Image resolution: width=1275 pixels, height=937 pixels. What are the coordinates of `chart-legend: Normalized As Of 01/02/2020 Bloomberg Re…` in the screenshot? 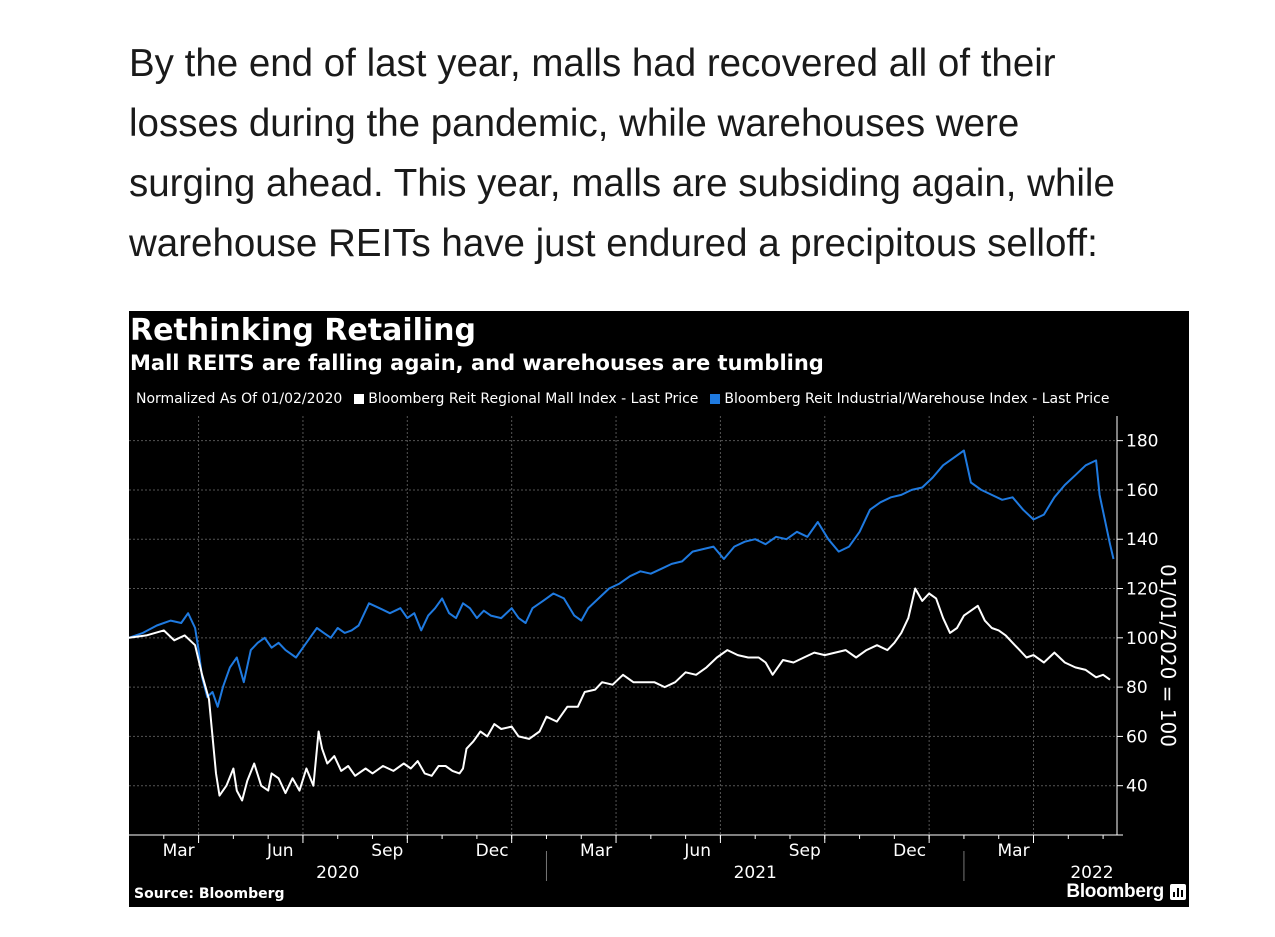 It's located at (622, 399).